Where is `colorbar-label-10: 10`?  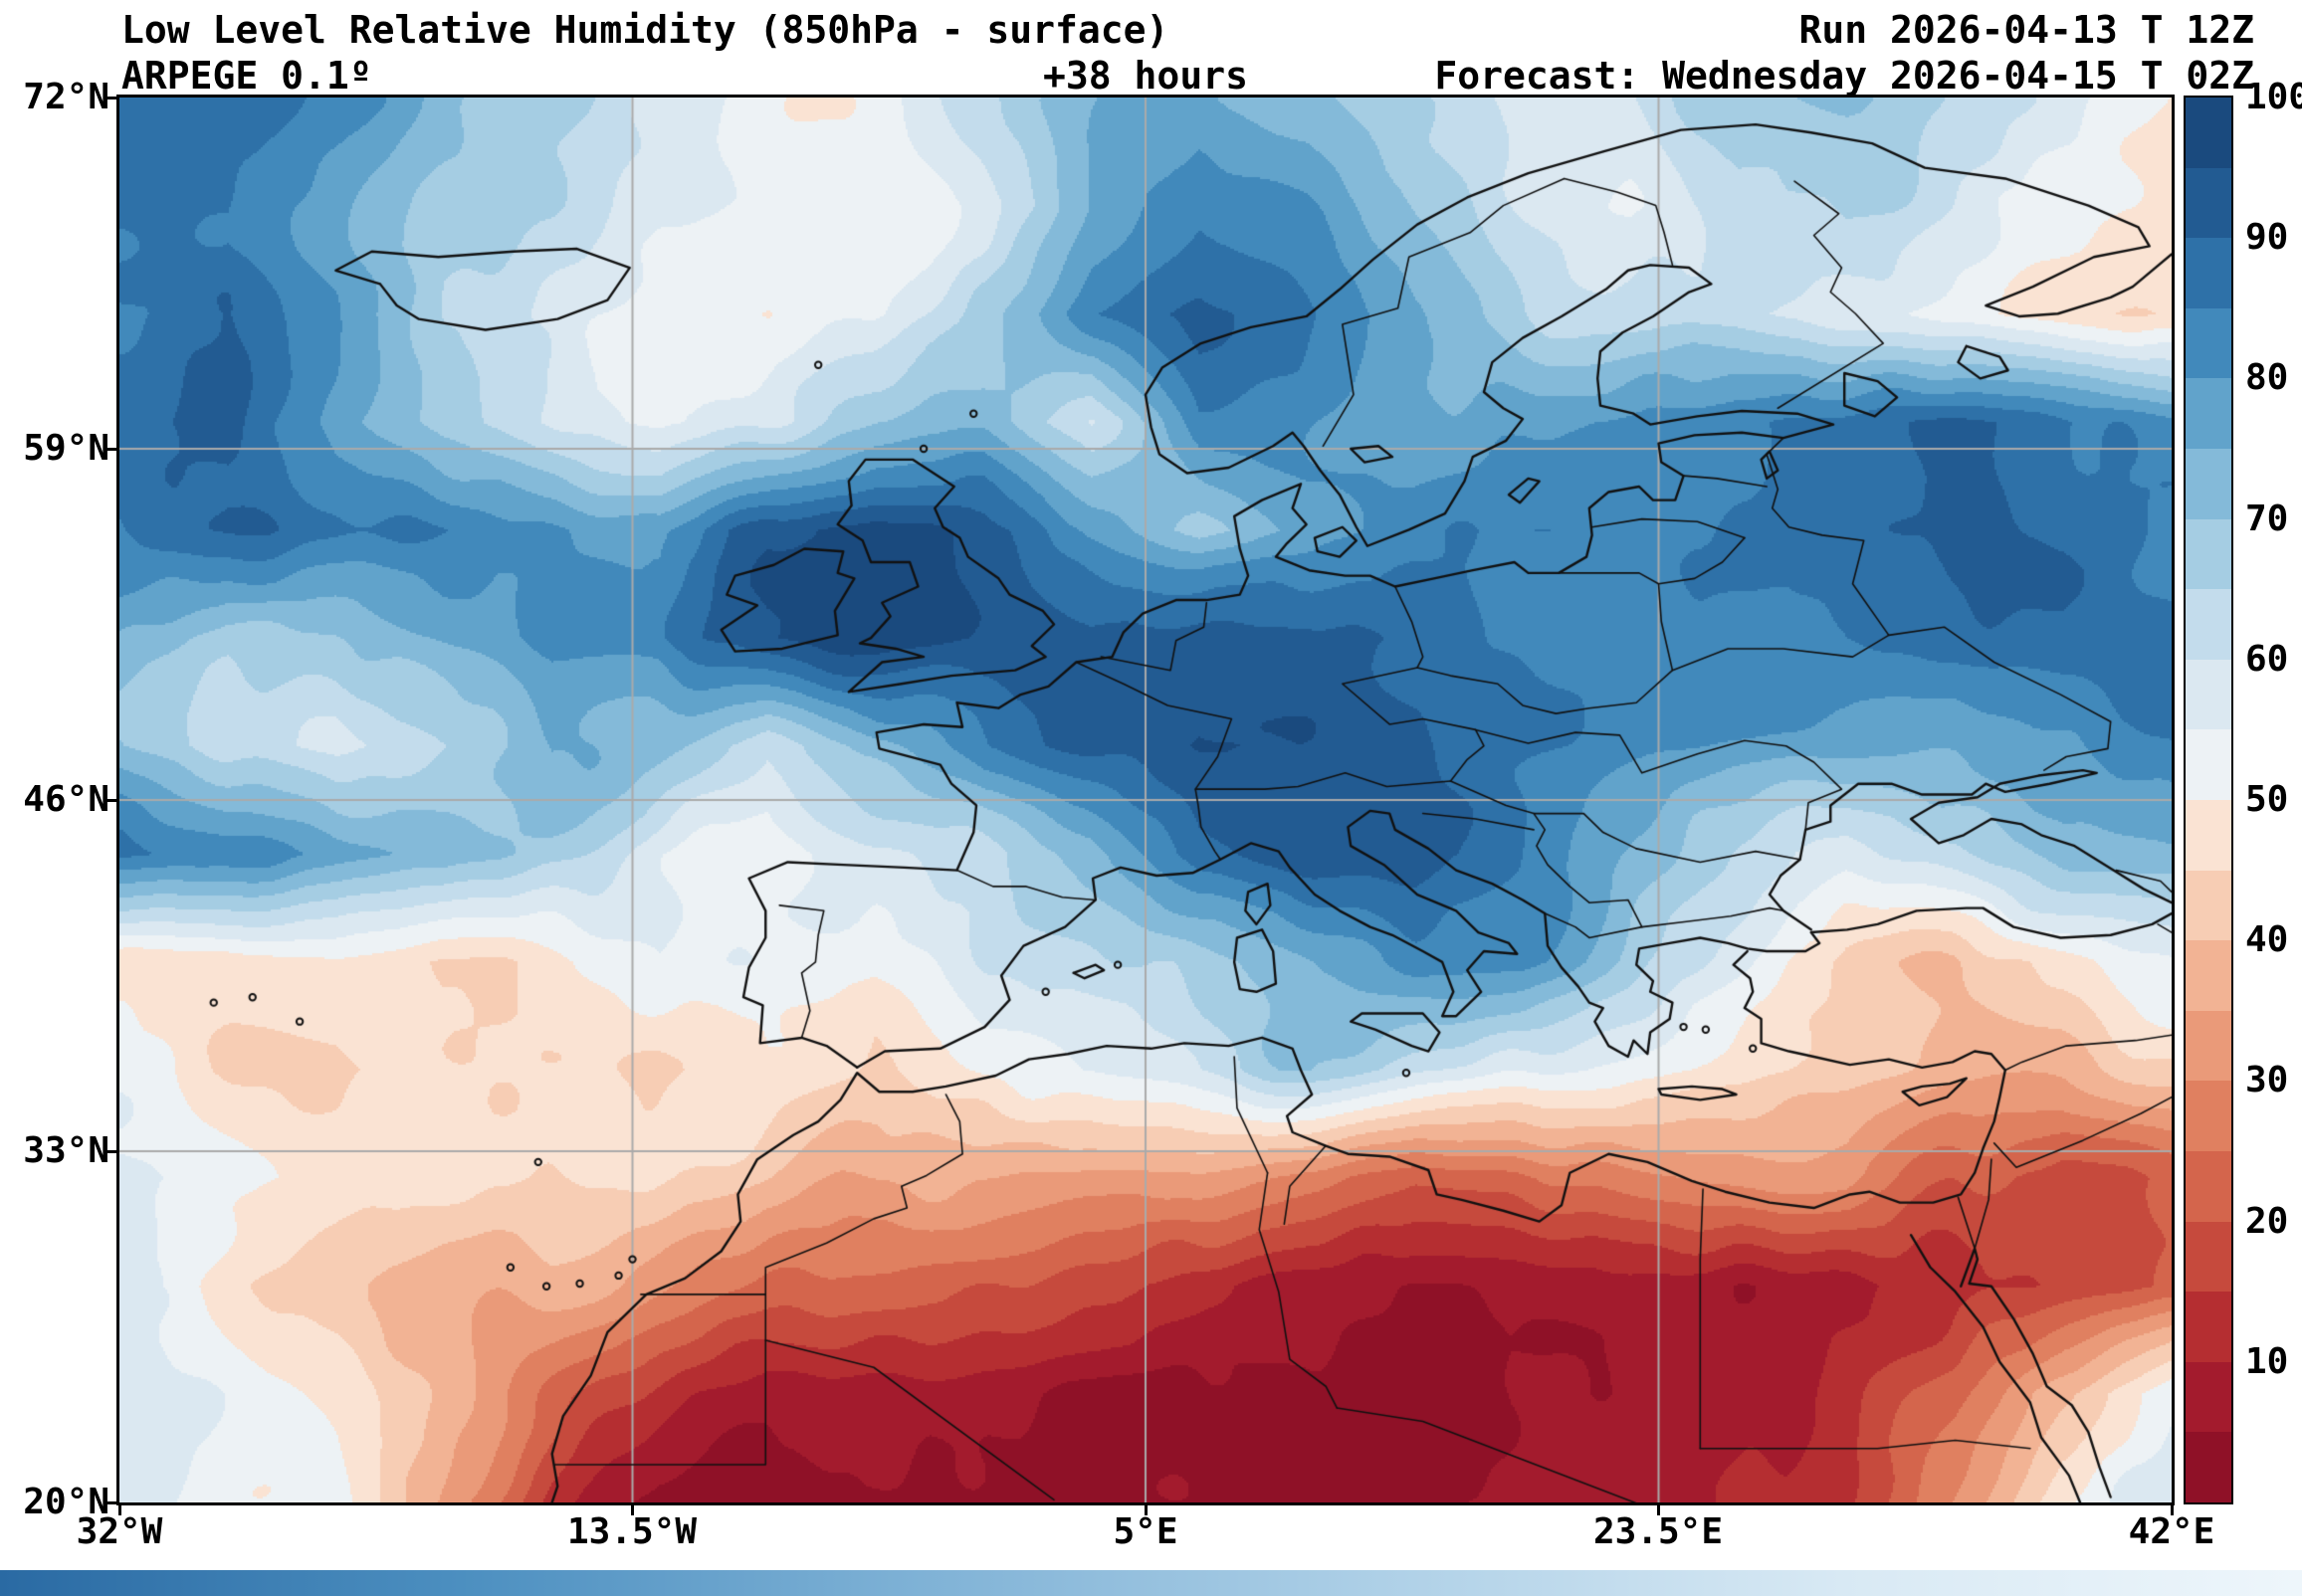 colorbar-label-10: 10 is located at coordinates (2267, 1361).